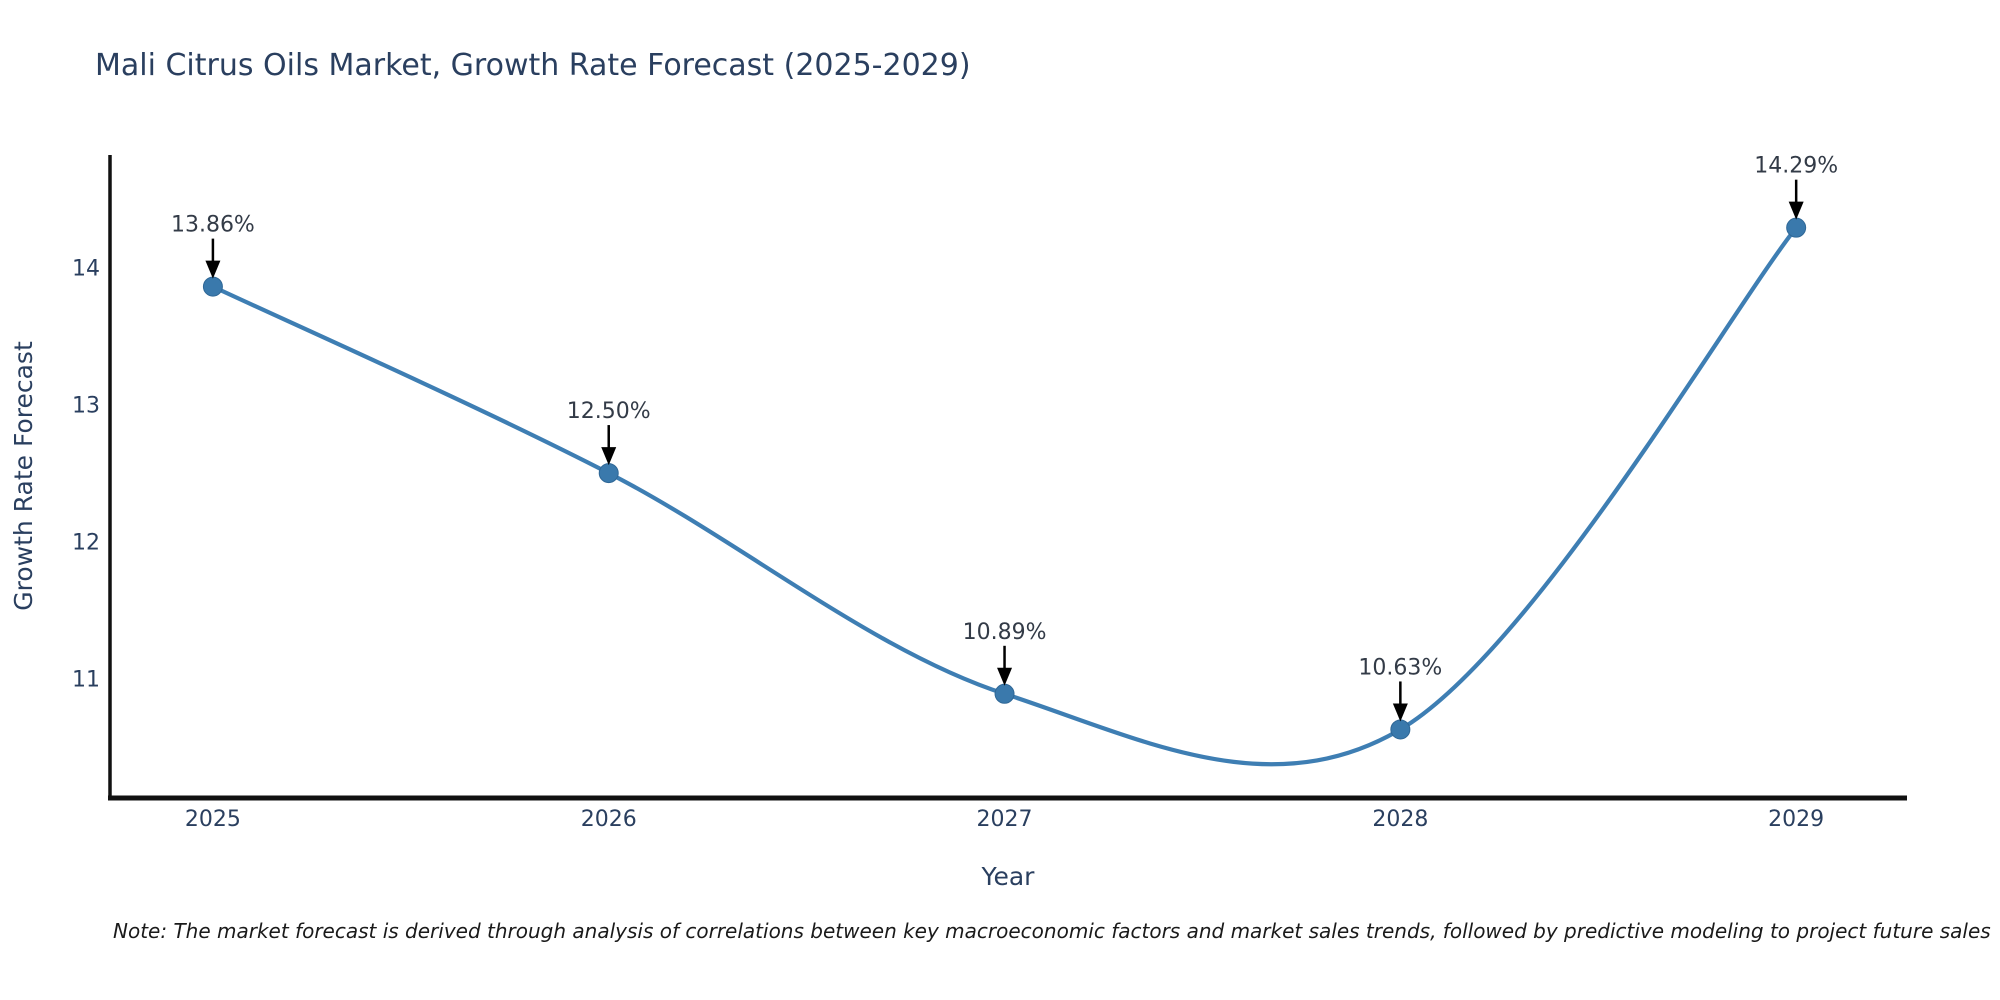 This screenshot has width=2000, height=1000. Describe the element at coordinates (1400, 667) in the screenshot. I see `data-point-label: 10.63%` at that location.